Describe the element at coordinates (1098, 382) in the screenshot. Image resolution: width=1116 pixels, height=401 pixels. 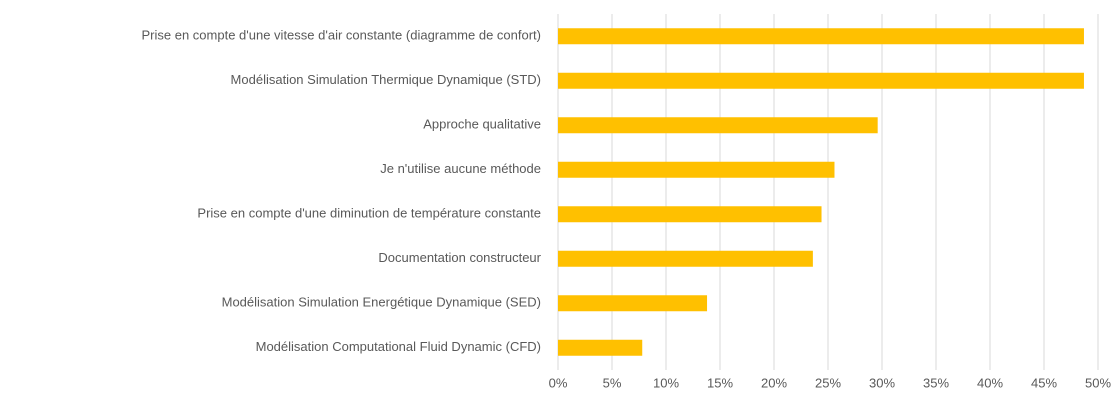
I see `x-tick-label: 50%` at that location.